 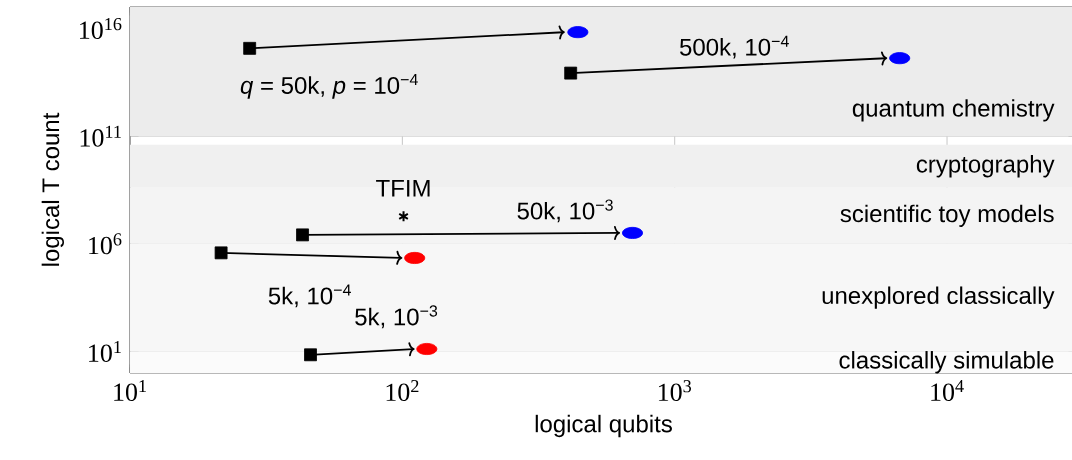 What do you see at coordinates (309, 296) in the screenshot?
I see `series-label: 5k, 10$^{−4}$` at bounding box center [309, 296].